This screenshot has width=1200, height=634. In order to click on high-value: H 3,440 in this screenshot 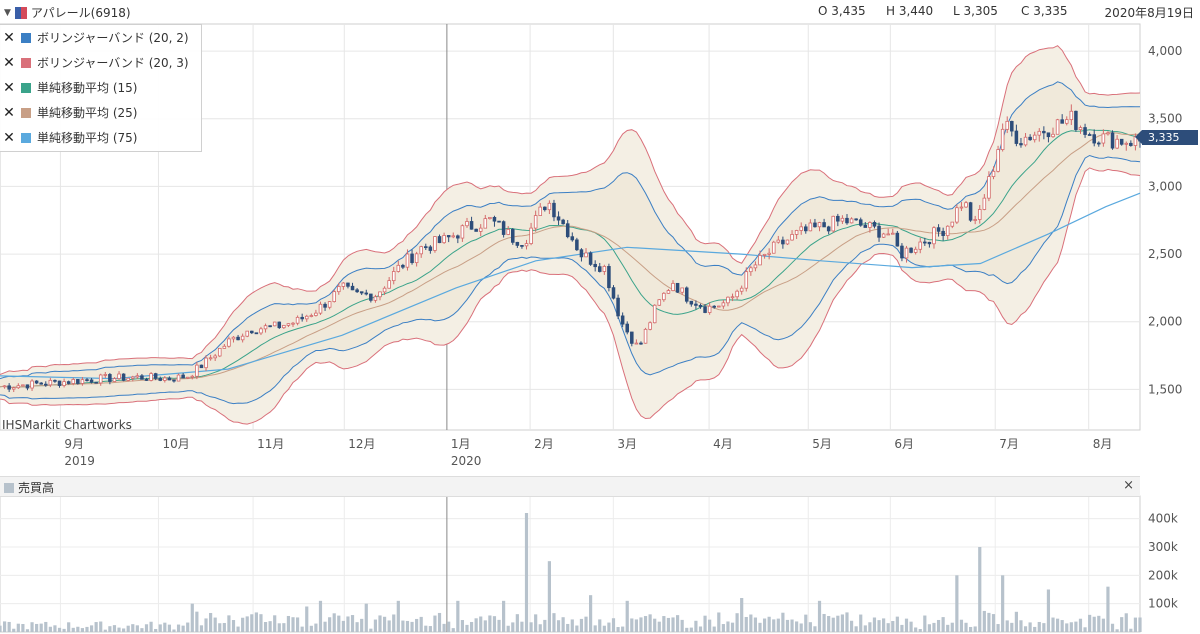, I will do `click(910, 11)`.